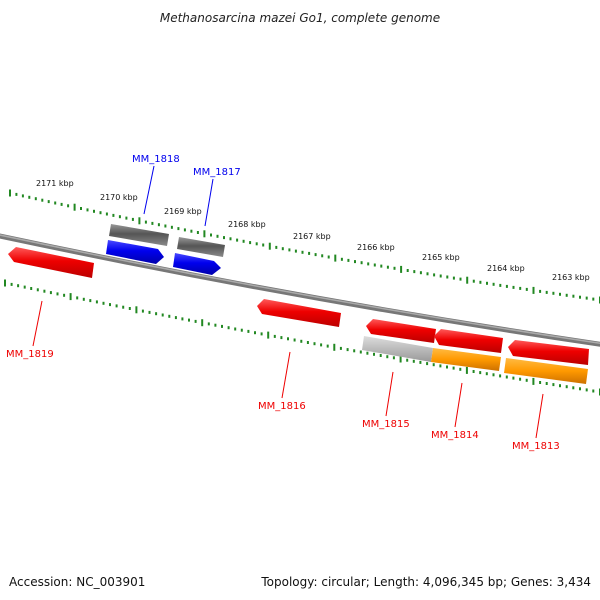 This screenshot has width=600, height=600. What do you see at coordinates (506, 268) in the screenshot?
I see `kbp-label: 2164 kbp` at bounding box center [506, 268].